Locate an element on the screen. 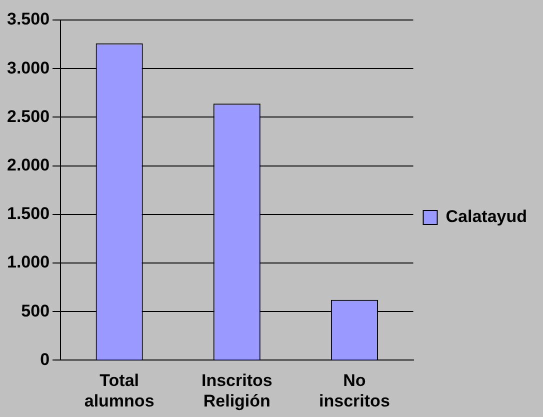 This screenshot has height=417, width=543. y-tick-label: 2.500 is located at coordinates (28, 116).